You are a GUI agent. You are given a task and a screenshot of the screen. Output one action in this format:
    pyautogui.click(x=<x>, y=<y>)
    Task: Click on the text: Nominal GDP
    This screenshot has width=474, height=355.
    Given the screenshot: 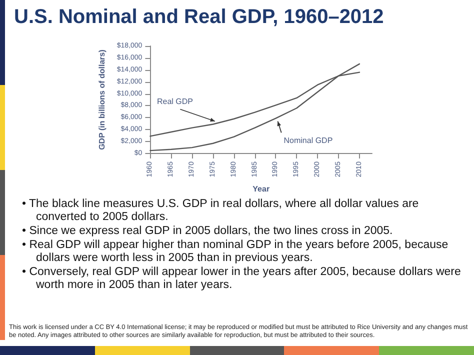 What is the action you would take?
    pyautogui.click(x=308, y=140)
    